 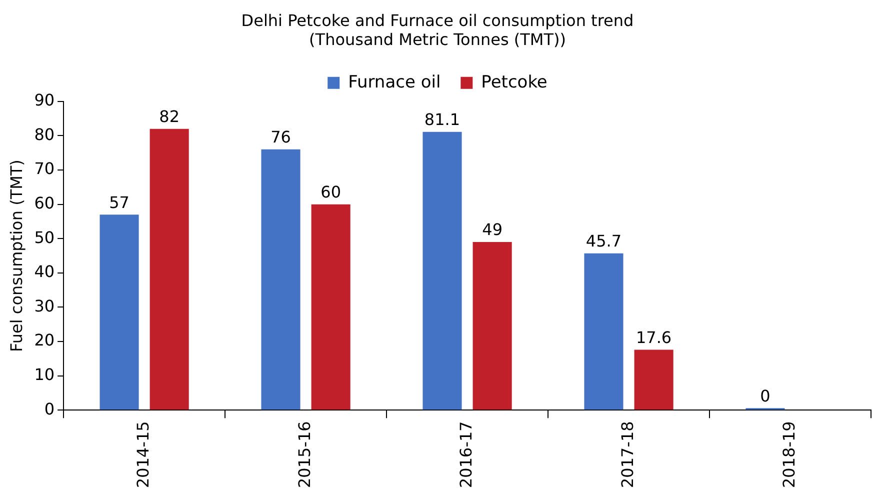 What do you see at coordinates (16, 256) in the screenshot?
I see `y-axis-title: Fuel consumption (TMT)` at bounding box center [16, 256].